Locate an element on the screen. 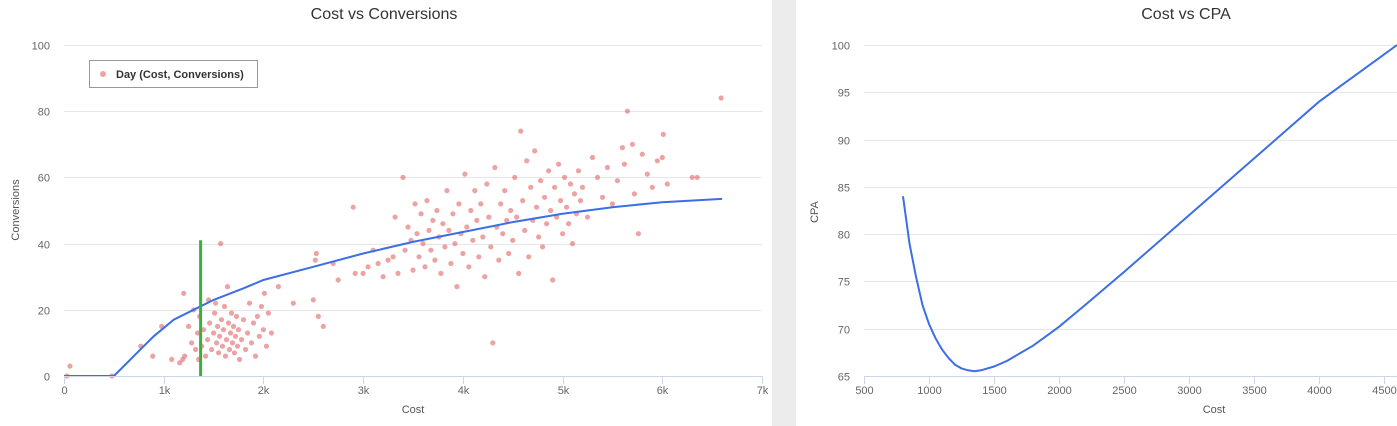 The image size is (1397, 426). x-tick-label: 3000 is located at coordinates (1189, 391).